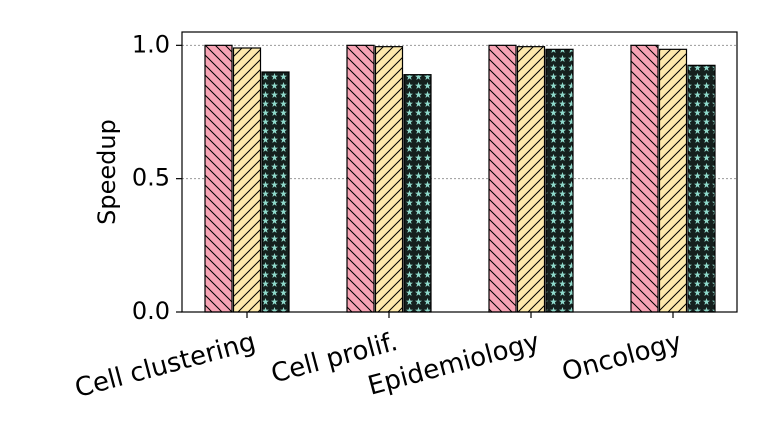  I want to click on y-tick-label: 0.5, so click(151, 178).